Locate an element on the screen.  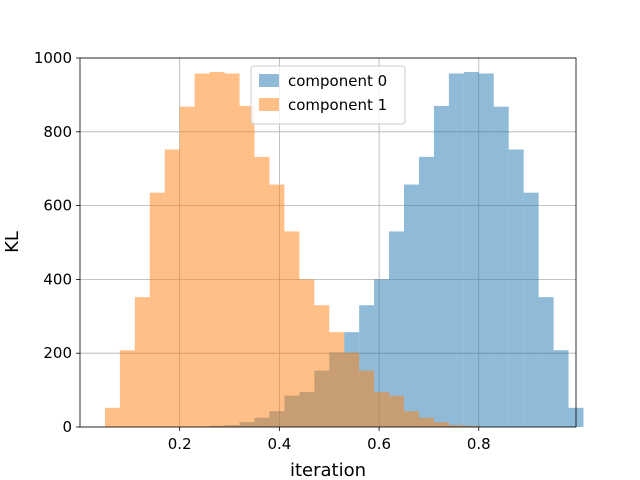
legend-label: component 1 is located at coordinates (337, 105).